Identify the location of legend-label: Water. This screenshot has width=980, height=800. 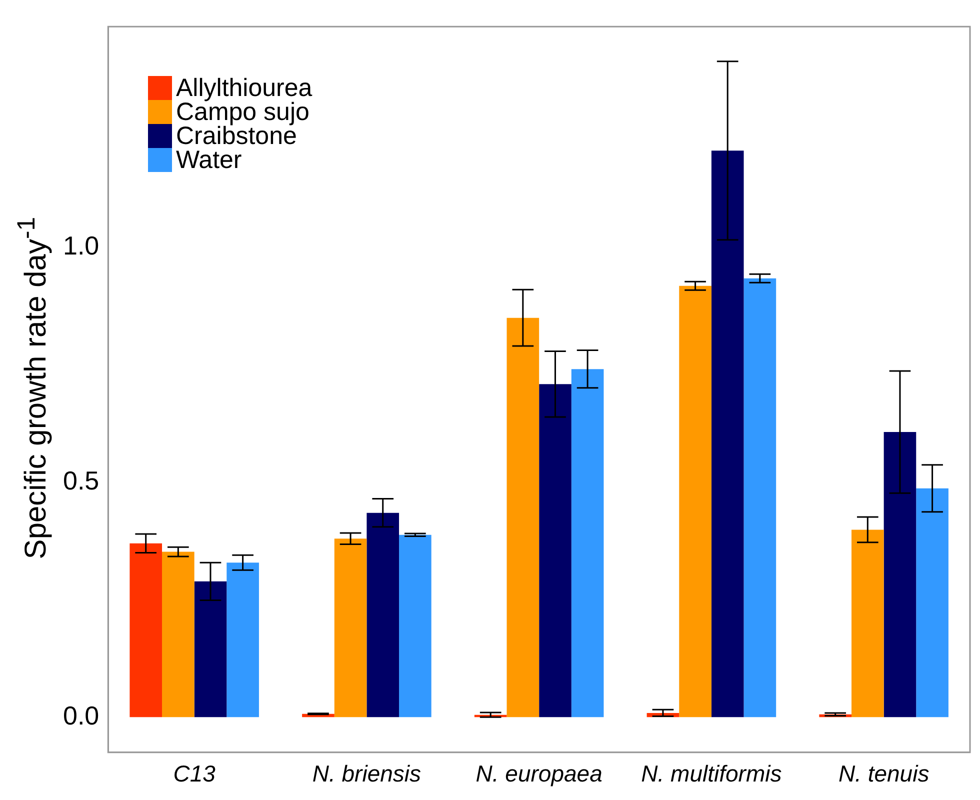
(209, 160).